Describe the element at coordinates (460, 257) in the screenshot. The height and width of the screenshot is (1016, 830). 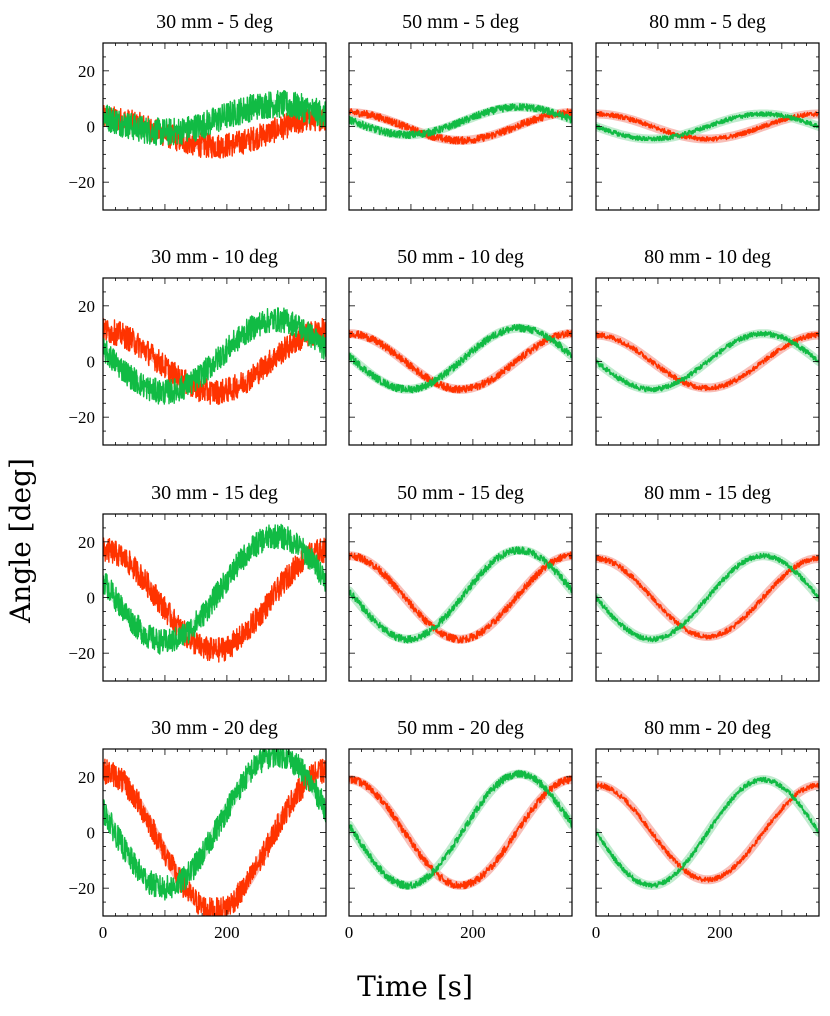
I see `panel-title: 50 mm - 10 deg` at that location.